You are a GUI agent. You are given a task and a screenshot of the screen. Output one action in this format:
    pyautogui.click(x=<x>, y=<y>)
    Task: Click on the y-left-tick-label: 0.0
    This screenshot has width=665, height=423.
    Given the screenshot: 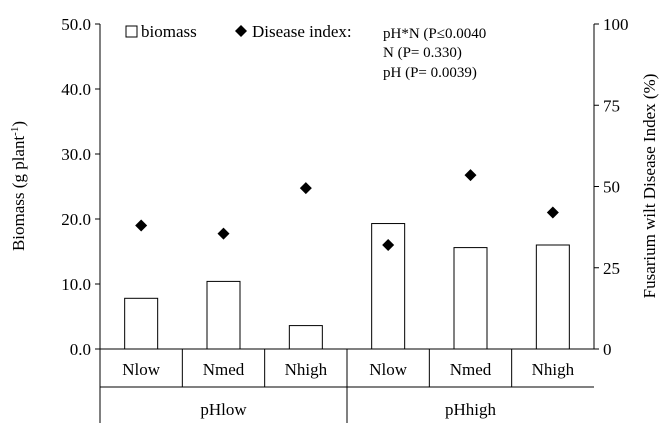 What is the action you would take?
    pyautogui.click(x=80, y=349)
    